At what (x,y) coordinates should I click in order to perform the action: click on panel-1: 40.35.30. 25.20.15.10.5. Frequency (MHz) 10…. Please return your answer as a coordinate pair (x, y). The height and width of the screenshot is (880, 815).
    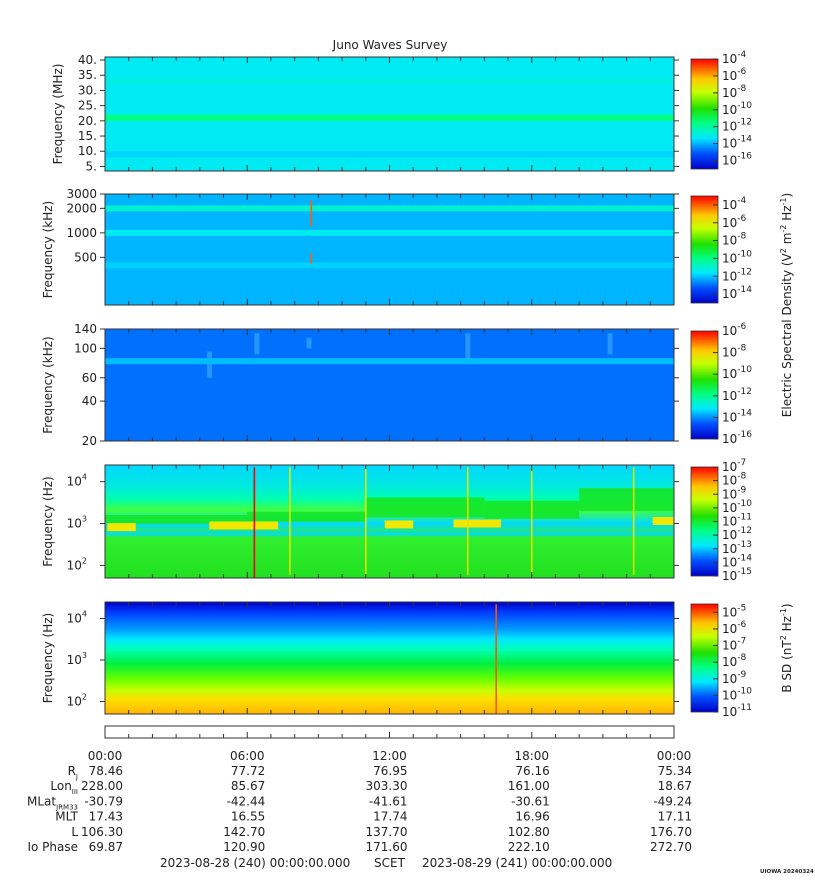
    Looking at the image, I should click on (401, 111).